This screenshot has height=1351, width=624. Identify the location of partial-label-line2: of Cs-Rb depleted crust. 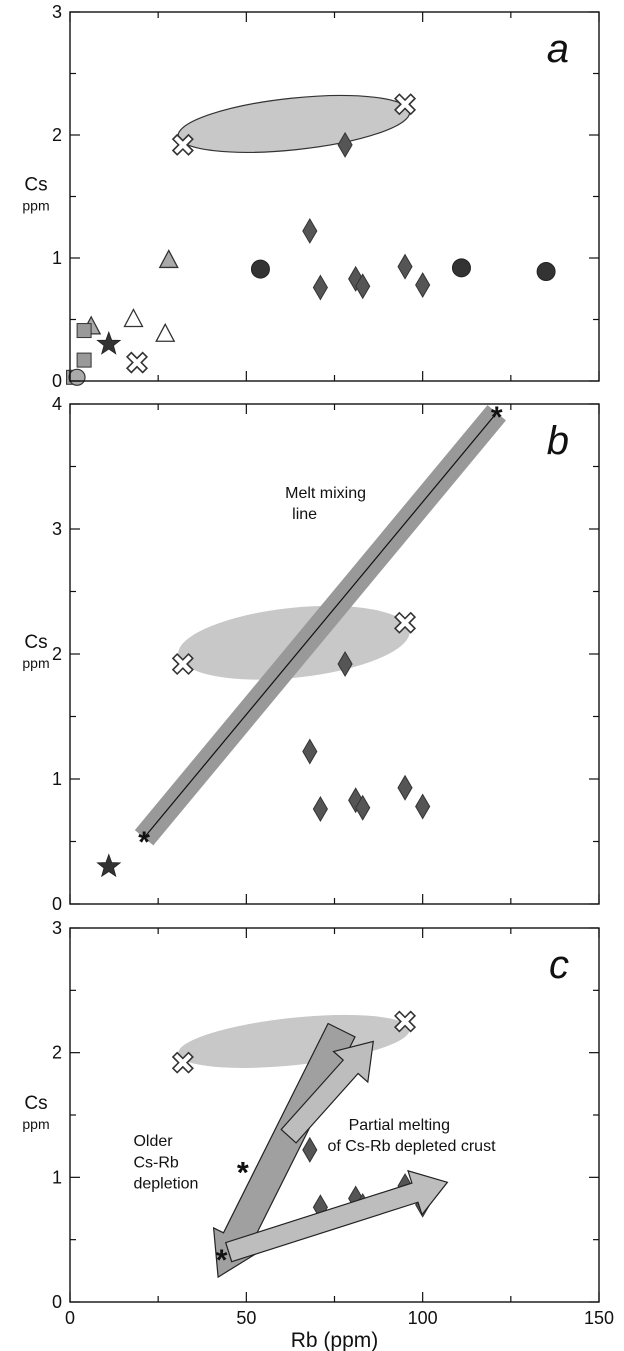
(411, 1146).